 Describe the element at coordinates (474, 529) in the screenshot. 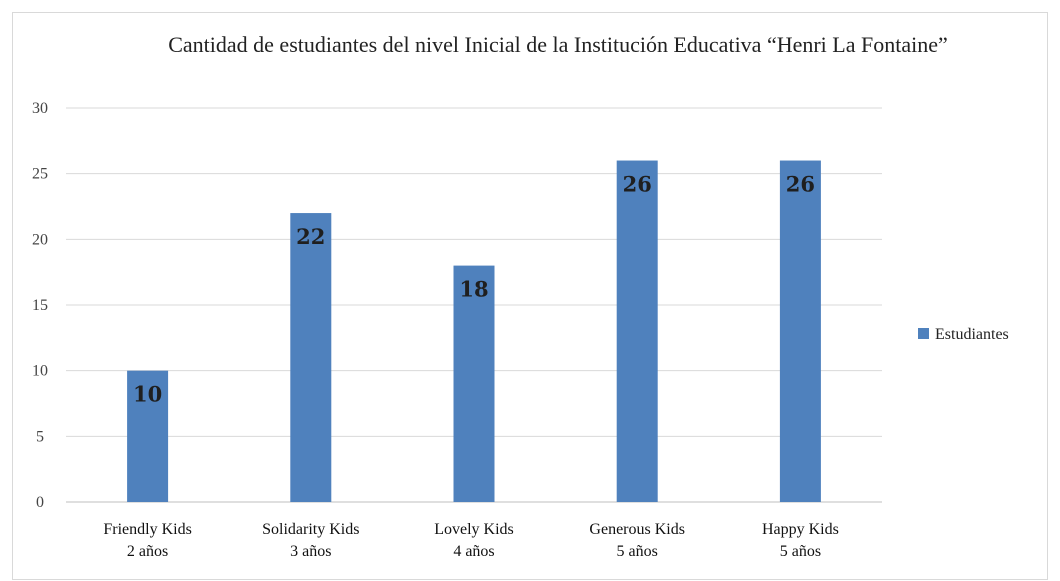

I see `category-label: Lovely Kids` at that location.